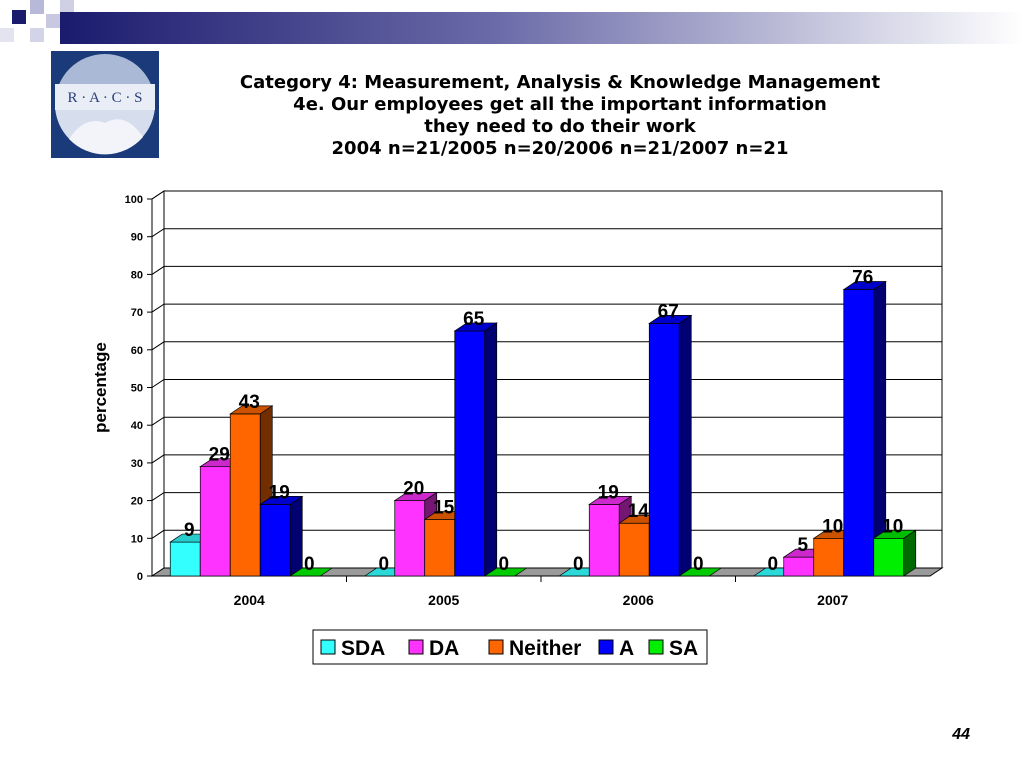 The image size is (1024, 768). Describe the element at coordinates (416, 647) in the screenshot. I see `legend-swatch-da` at that location.